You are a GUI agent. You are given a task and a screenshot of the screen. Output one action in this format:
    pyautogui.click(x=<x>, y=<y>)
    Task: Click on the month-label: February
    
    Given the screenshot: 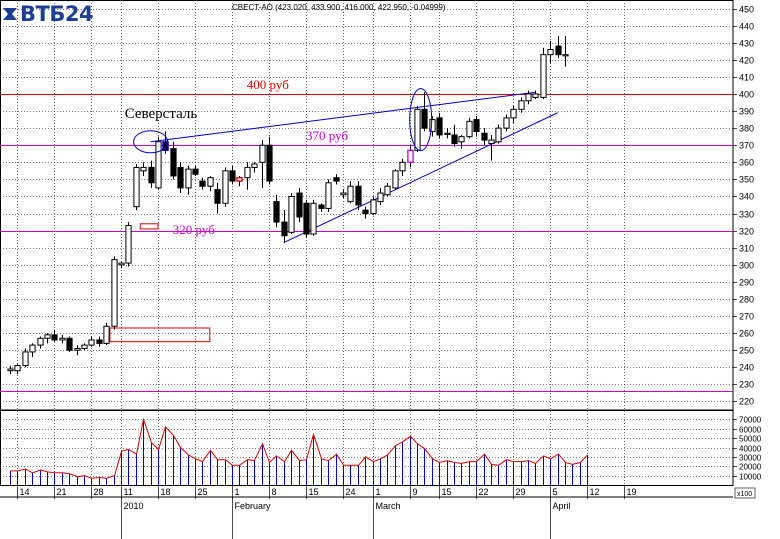 What is the action you would take?
    pyautogui.click(x=253, y=506)
    